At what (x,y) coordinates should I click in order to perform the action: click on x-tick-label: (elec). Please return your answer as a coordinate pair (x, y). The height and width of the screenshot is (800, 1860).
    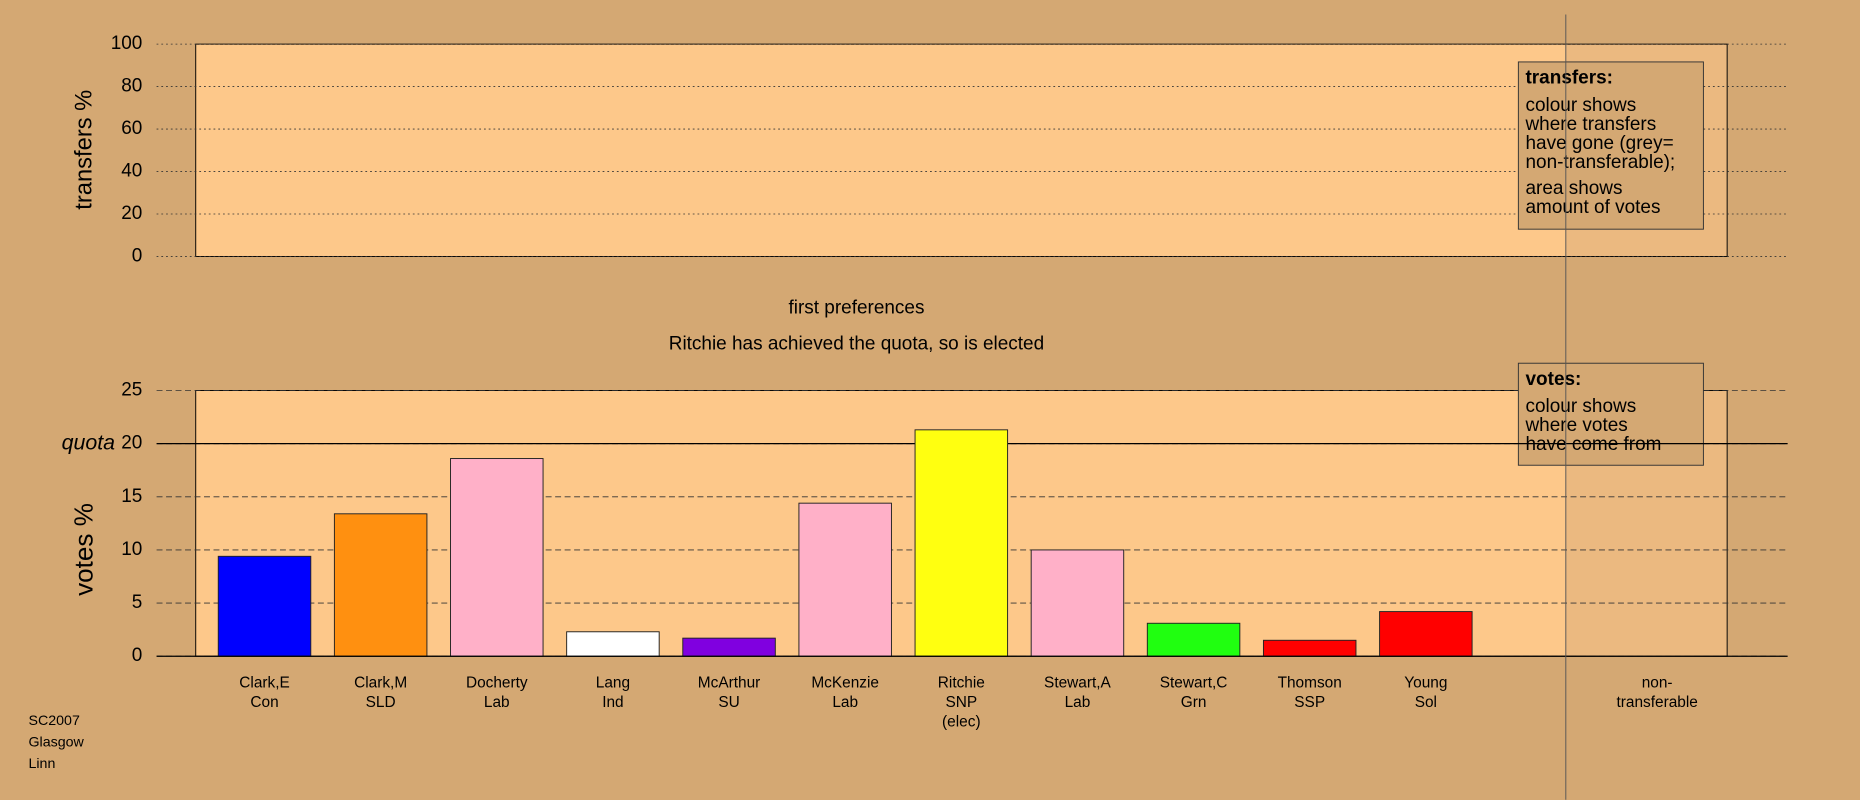
    Looking at the image, I should click on (961, 722).